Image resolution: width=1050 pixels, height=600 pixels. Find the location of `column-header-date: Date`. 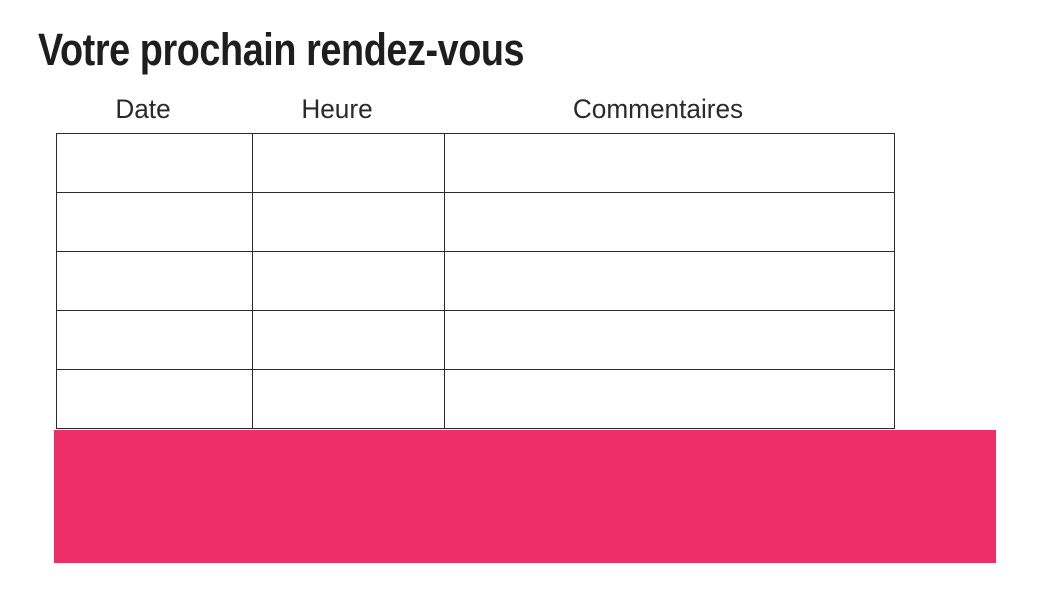

column-header-date: Date is located at coordinates (143, 109).